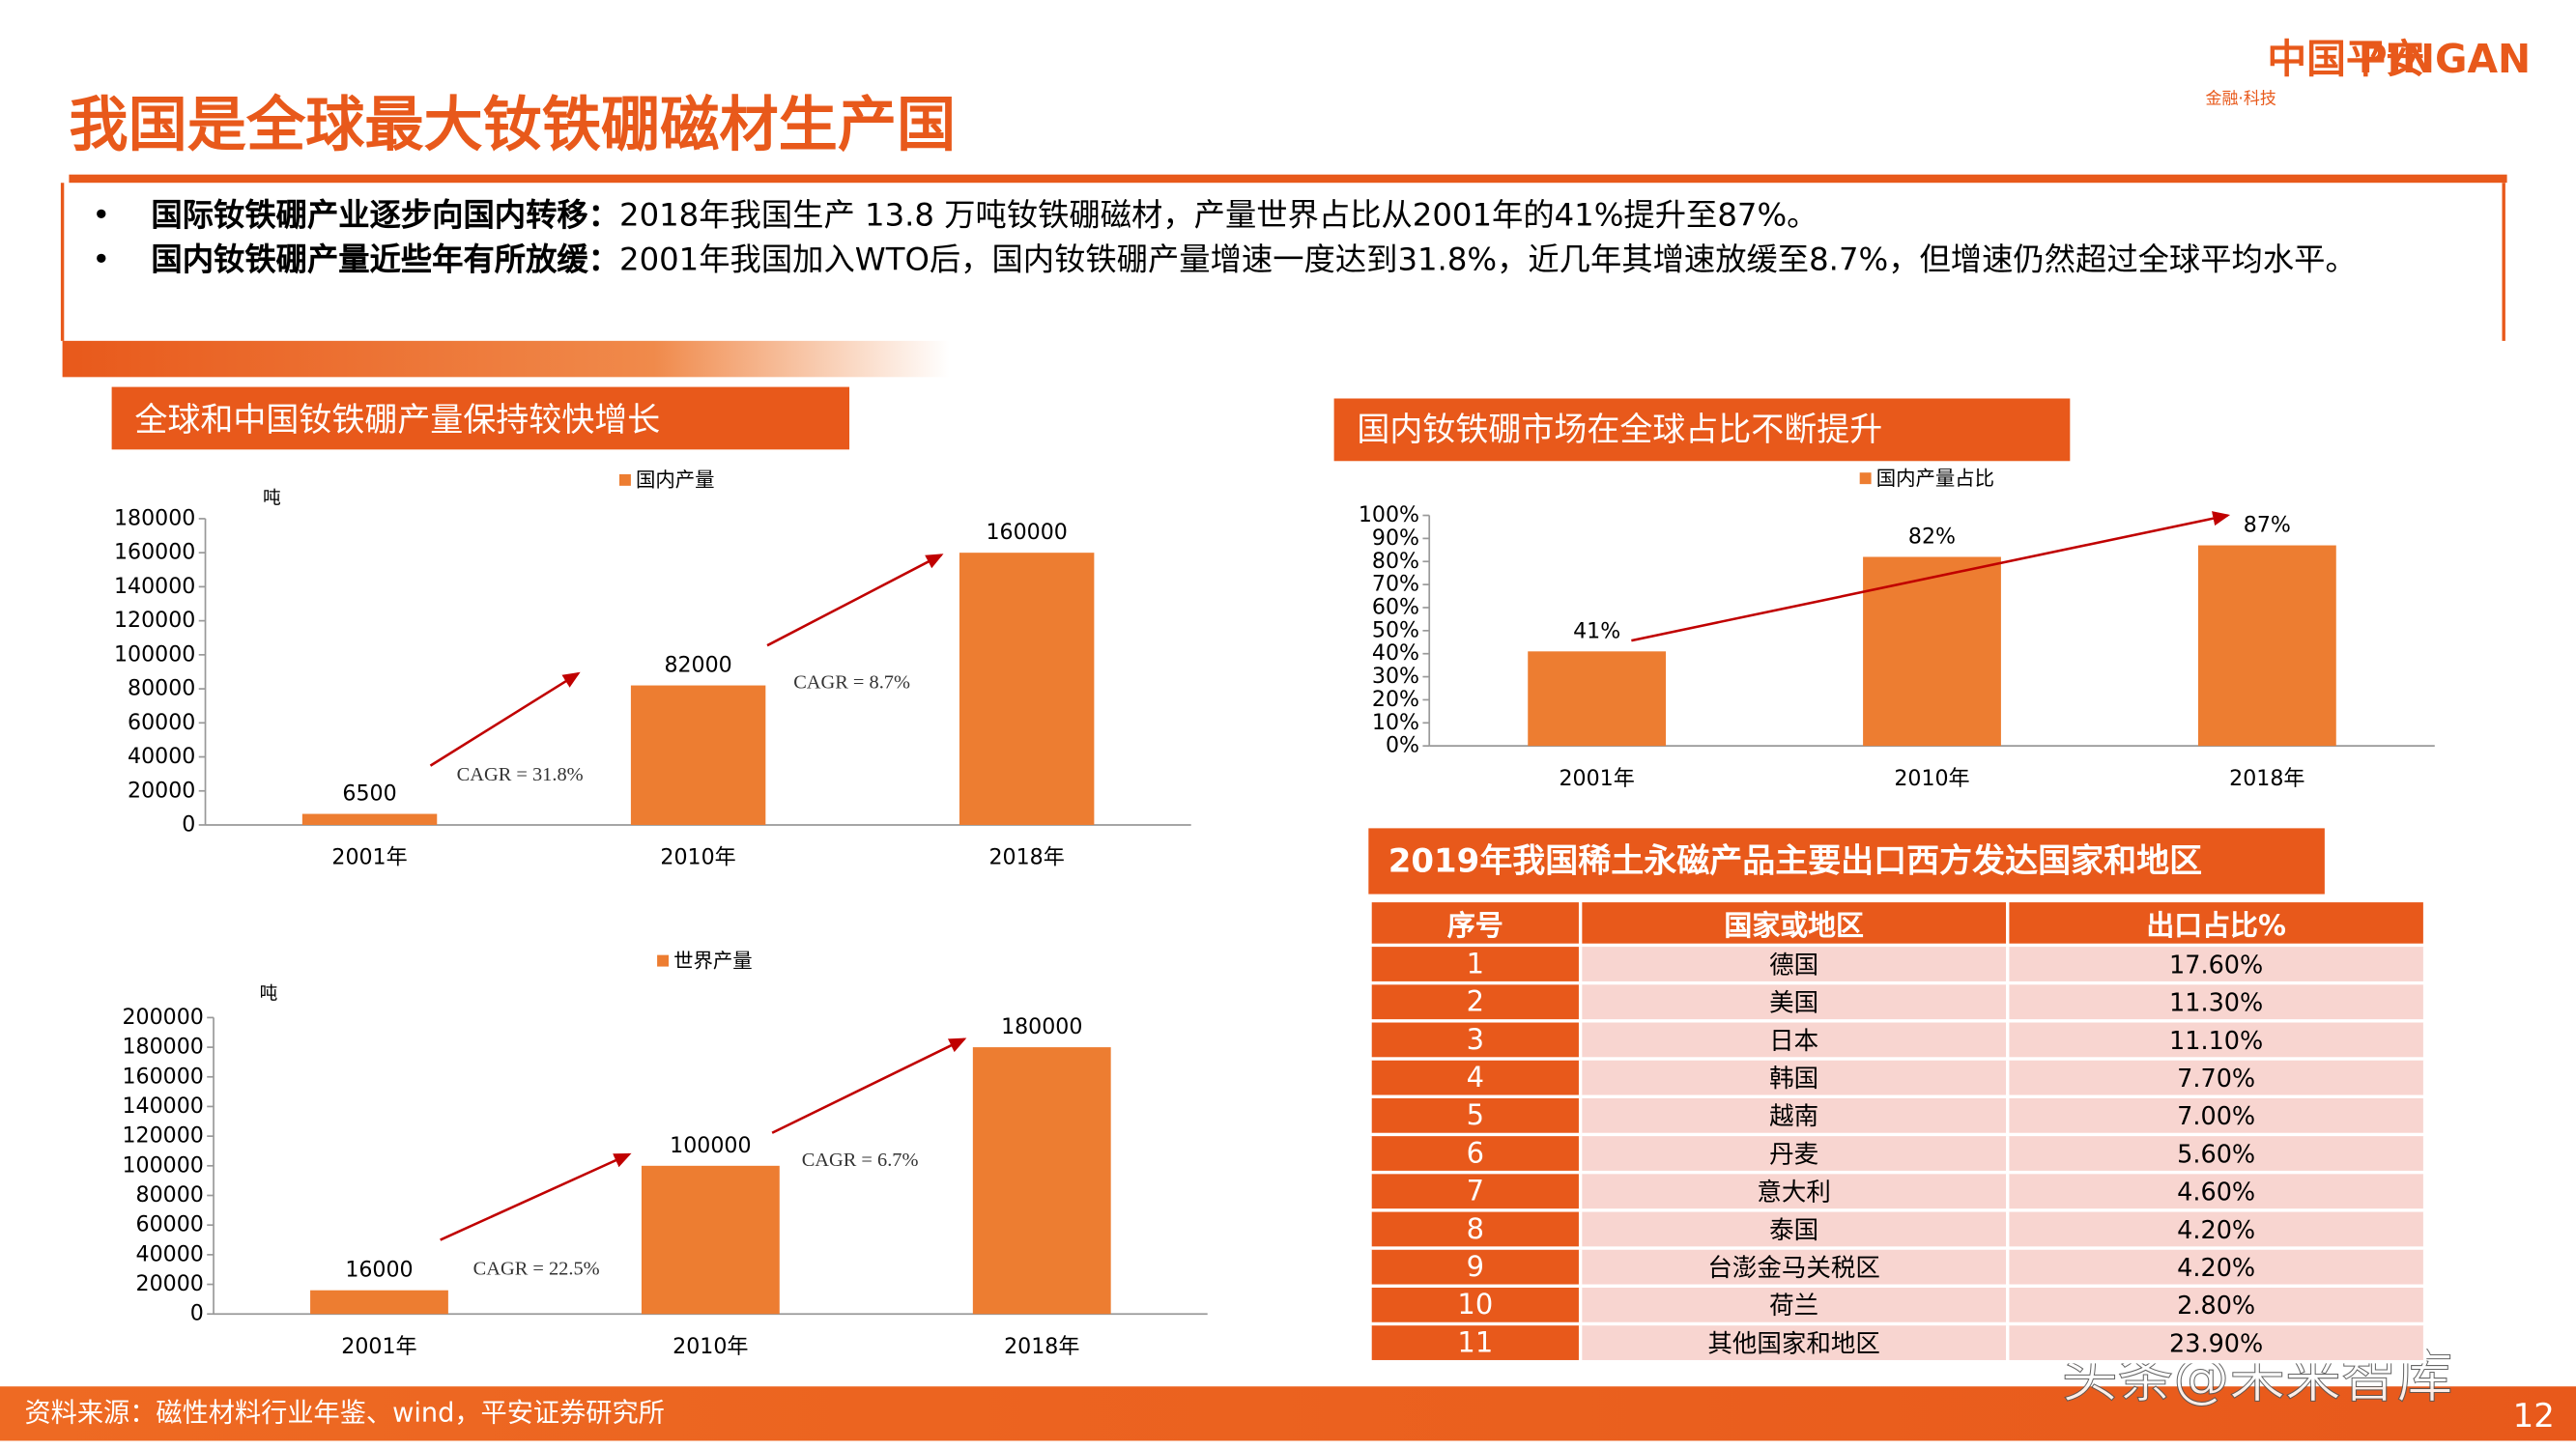 This screenshot has width=2576, height=1449. Describe the element at coordinates (1476, 1040) in the screenshot. I see `table-cell: 3` at that location.